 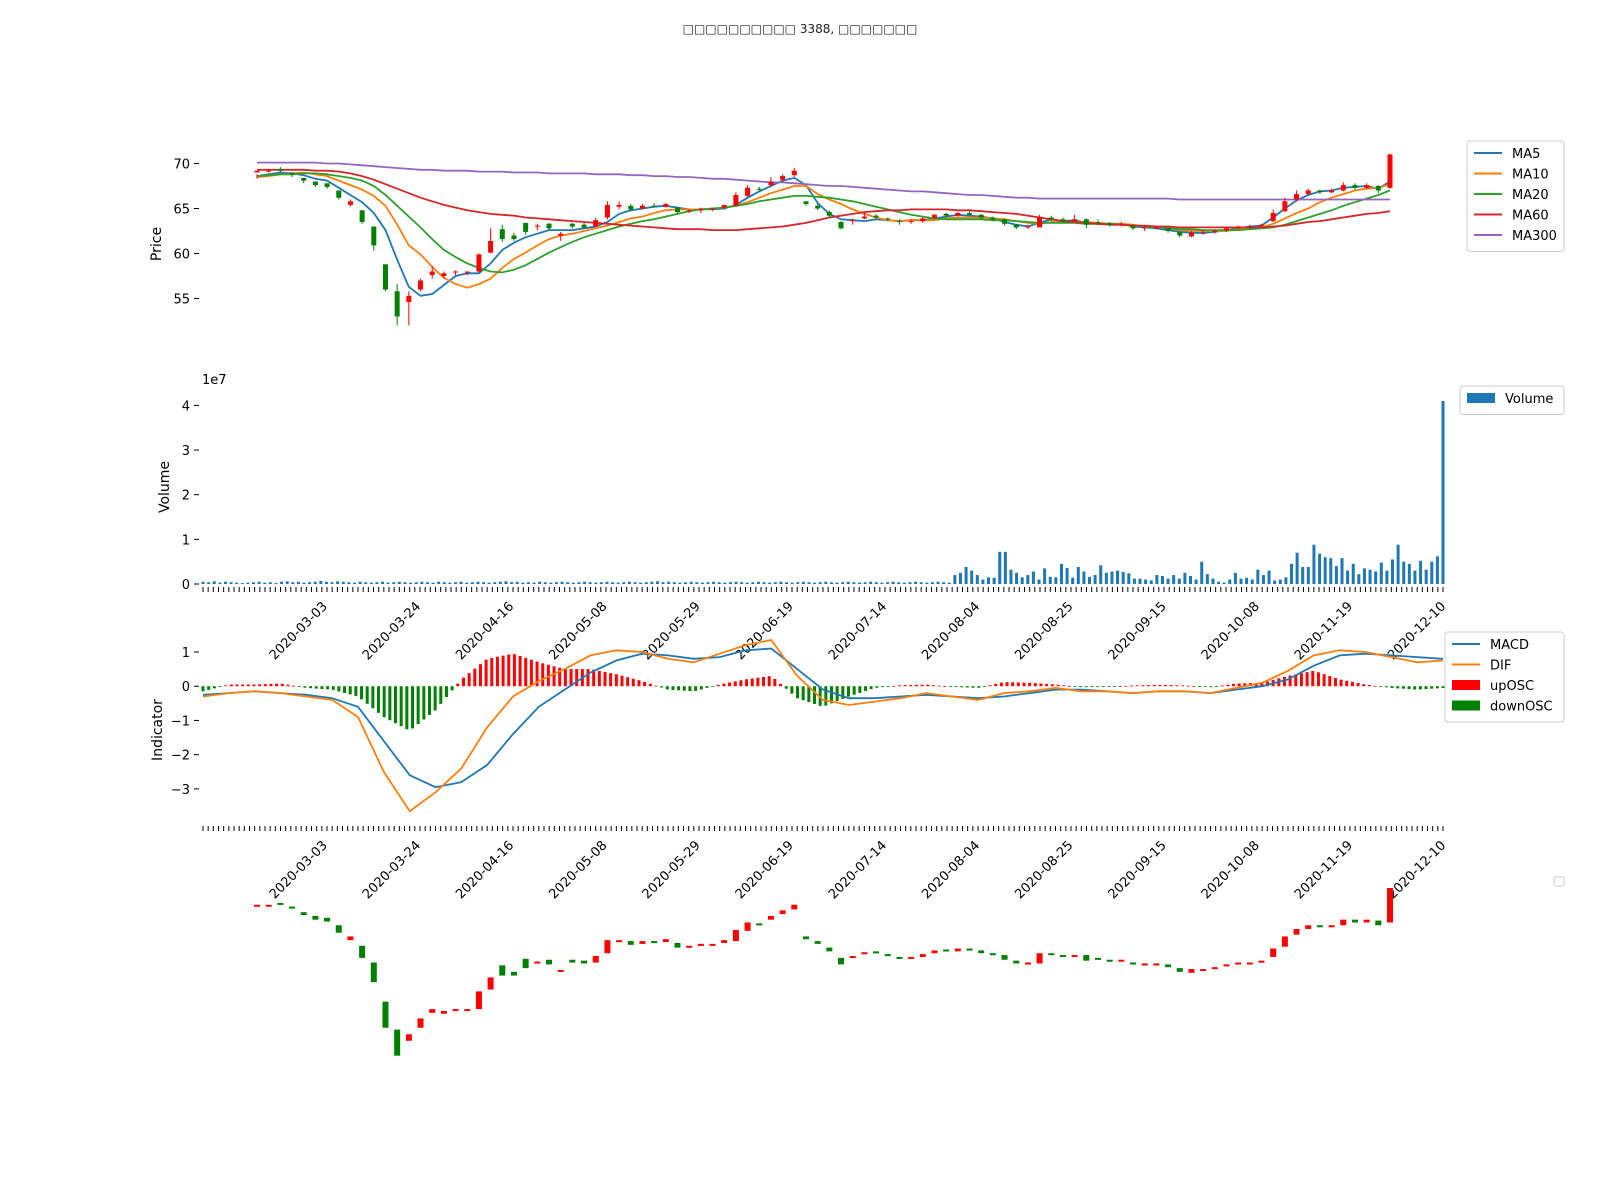 What do you see at coordinates (951, 870) in the screenshot?
I see `indicator-xtick-label: 2020-08-04` at bounding box center [951, 870].